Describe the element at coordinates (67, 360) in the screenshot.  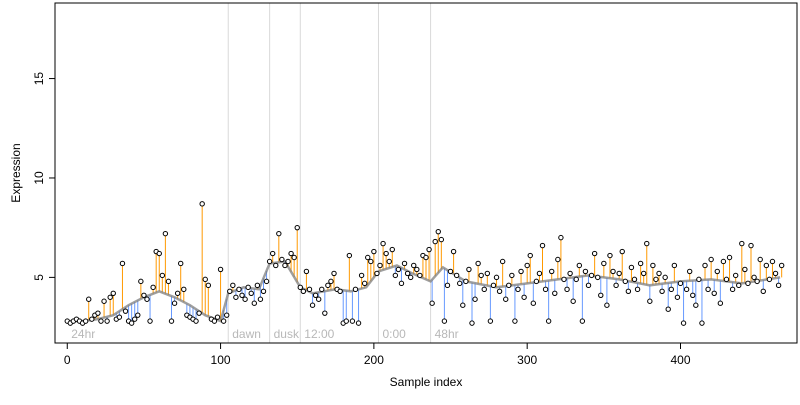
I see `x-tick-label: 0` at that location.